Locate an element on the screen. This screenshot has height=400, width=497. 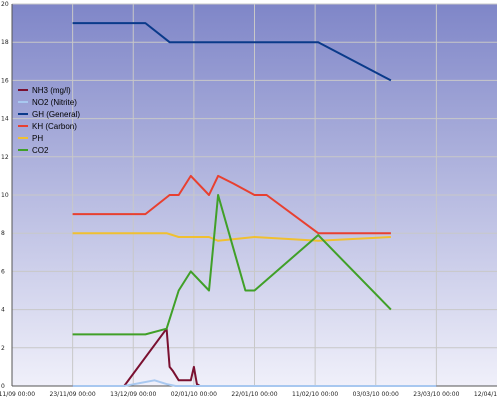
x-tick-label: 23/03/10 00:00 is located at coordinates (436, 394).